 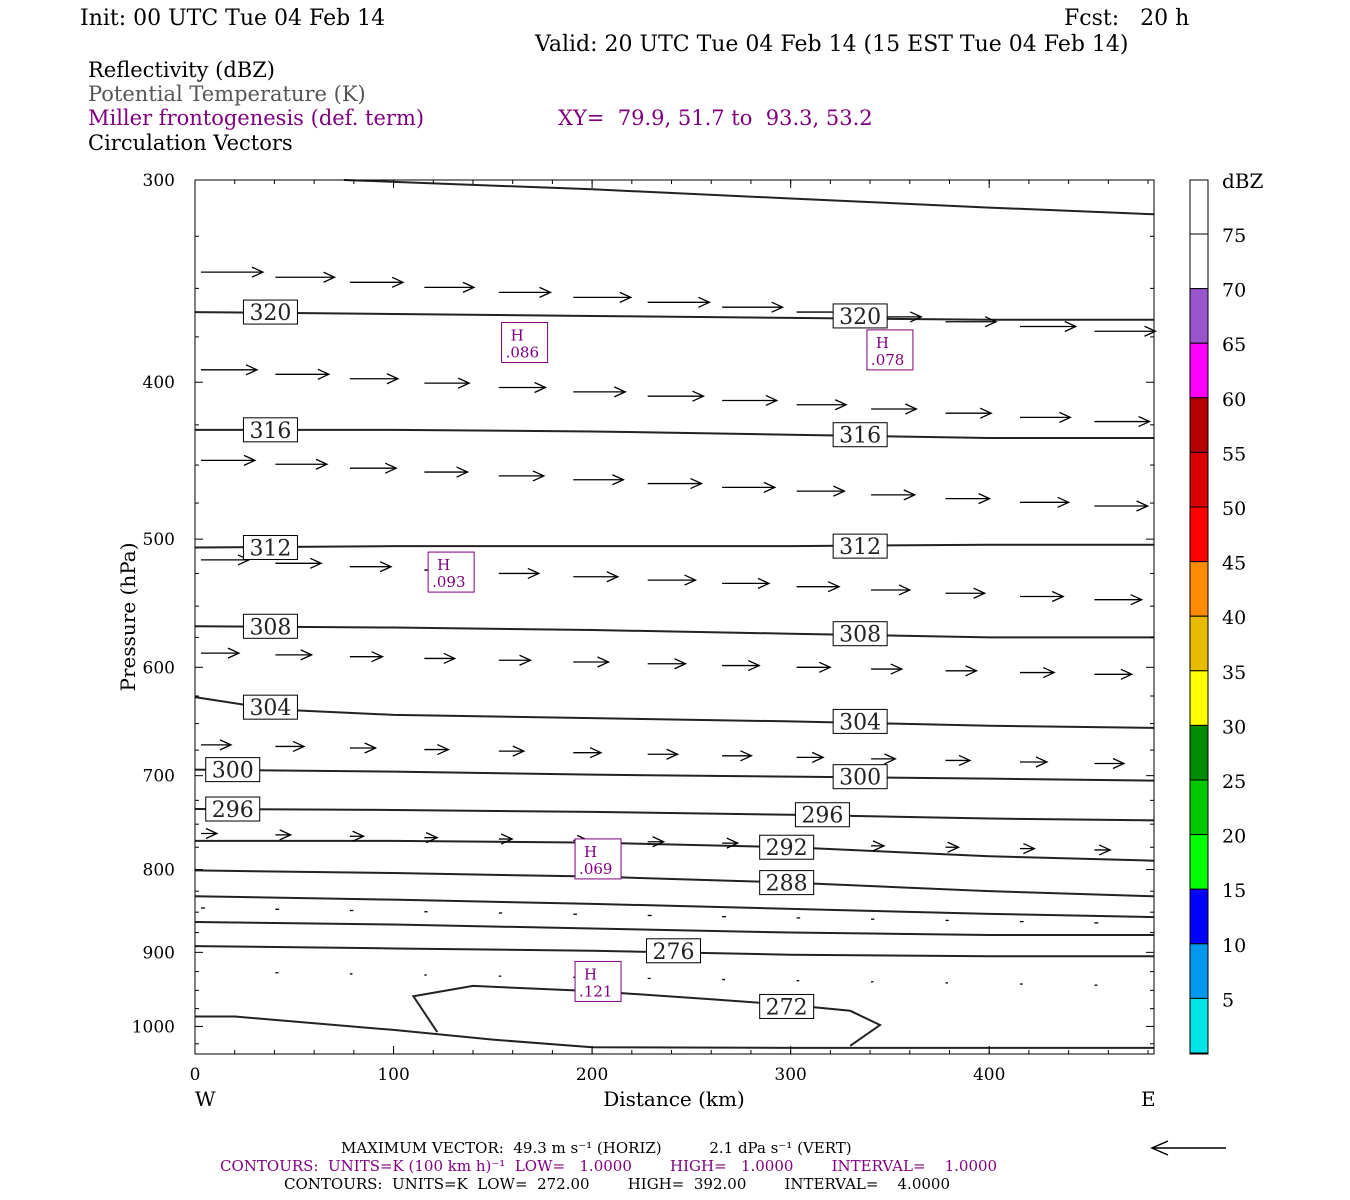 What do you see at coordinates (749, 197) in the screenshot?
I see `theta-contour-top` at bounding box center [749, 197].